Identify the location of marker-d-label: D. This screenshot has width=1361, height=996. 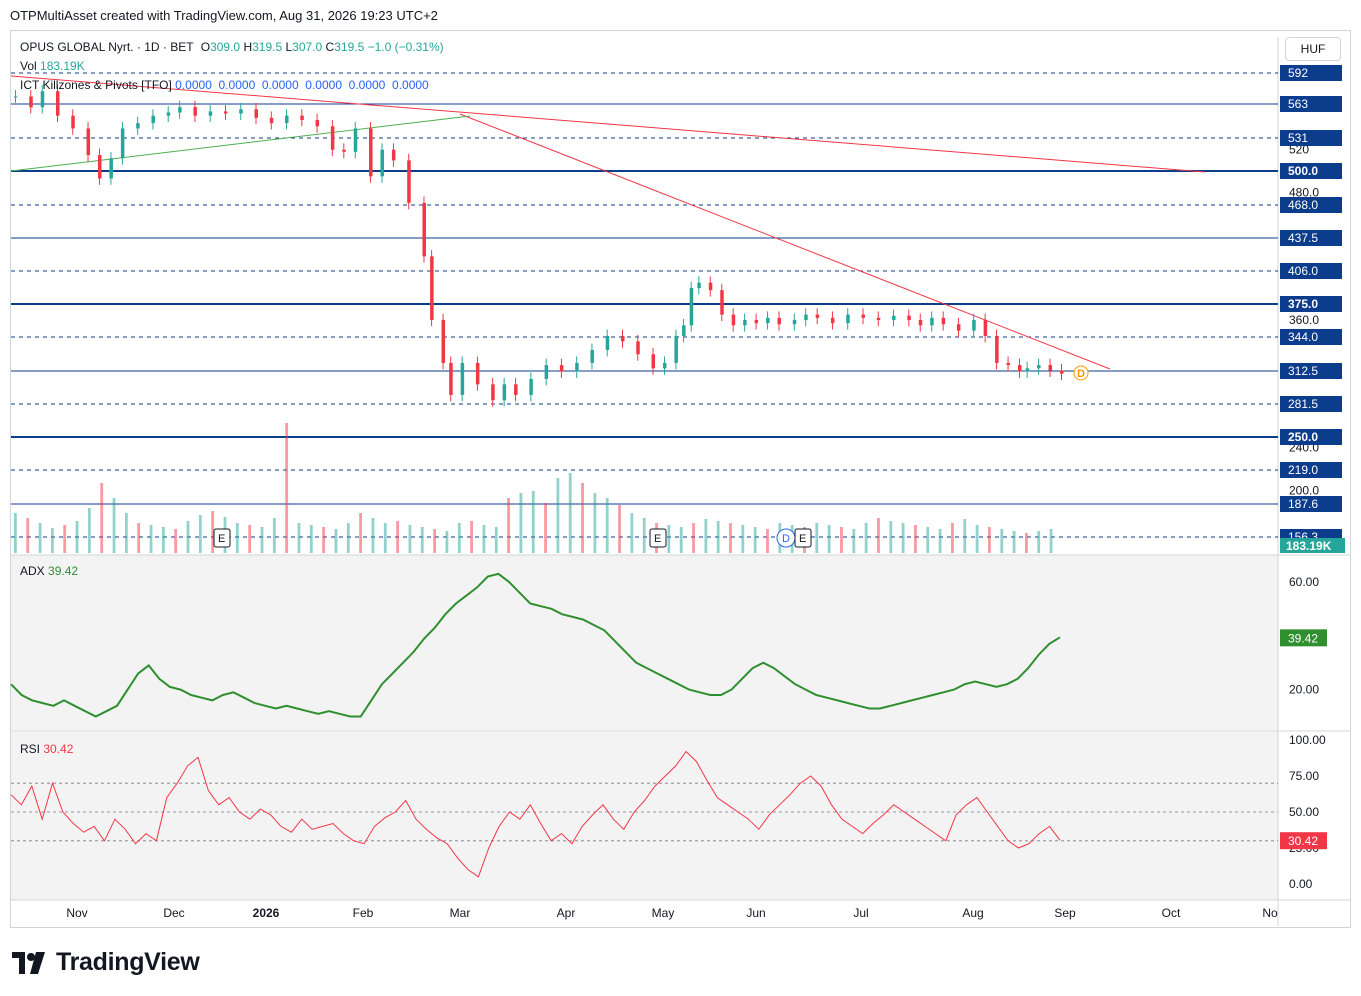
(1081, 374).